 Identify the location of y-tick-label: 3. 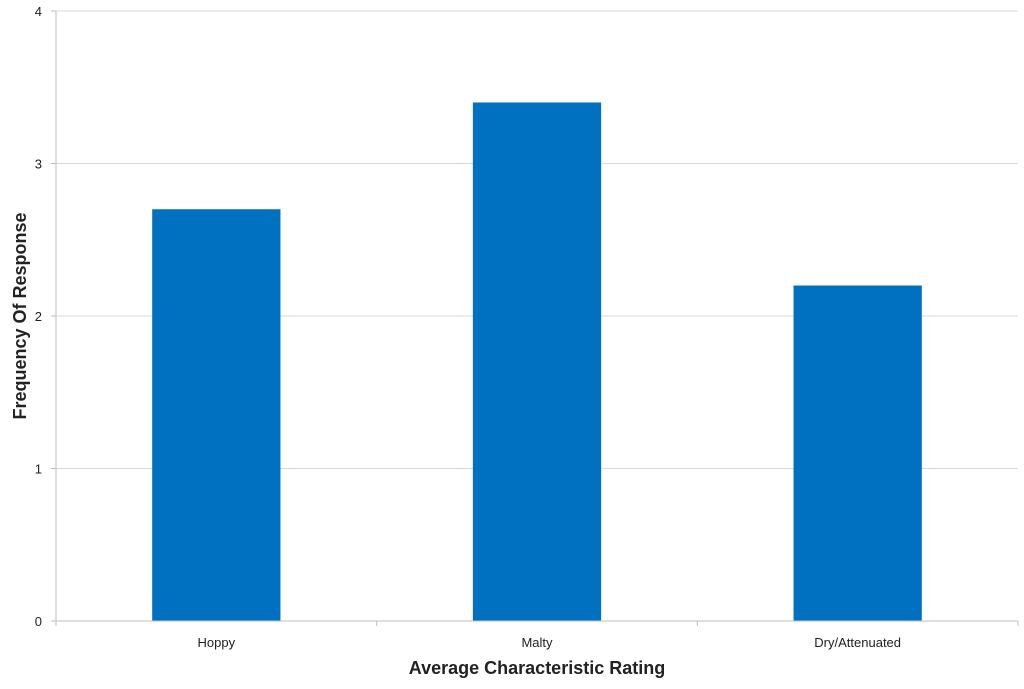
(38, 164).